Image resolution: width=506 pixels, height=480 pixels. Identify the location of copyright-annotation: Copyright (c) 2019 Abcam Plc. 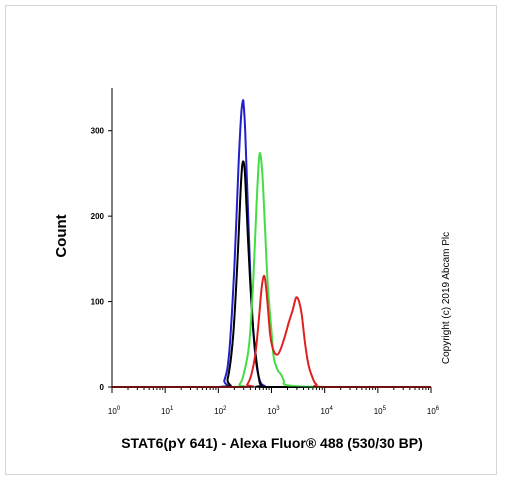
(446, 298).